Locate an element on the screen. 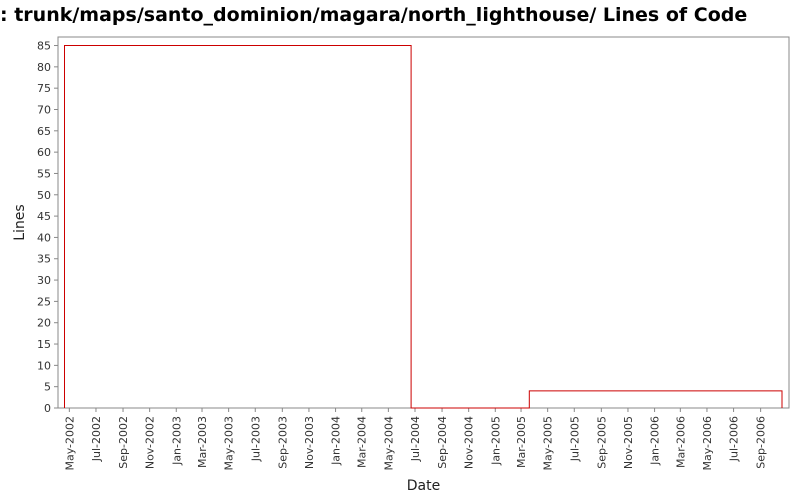  y-tick-label: 30 is located at coordinates (44, 280).